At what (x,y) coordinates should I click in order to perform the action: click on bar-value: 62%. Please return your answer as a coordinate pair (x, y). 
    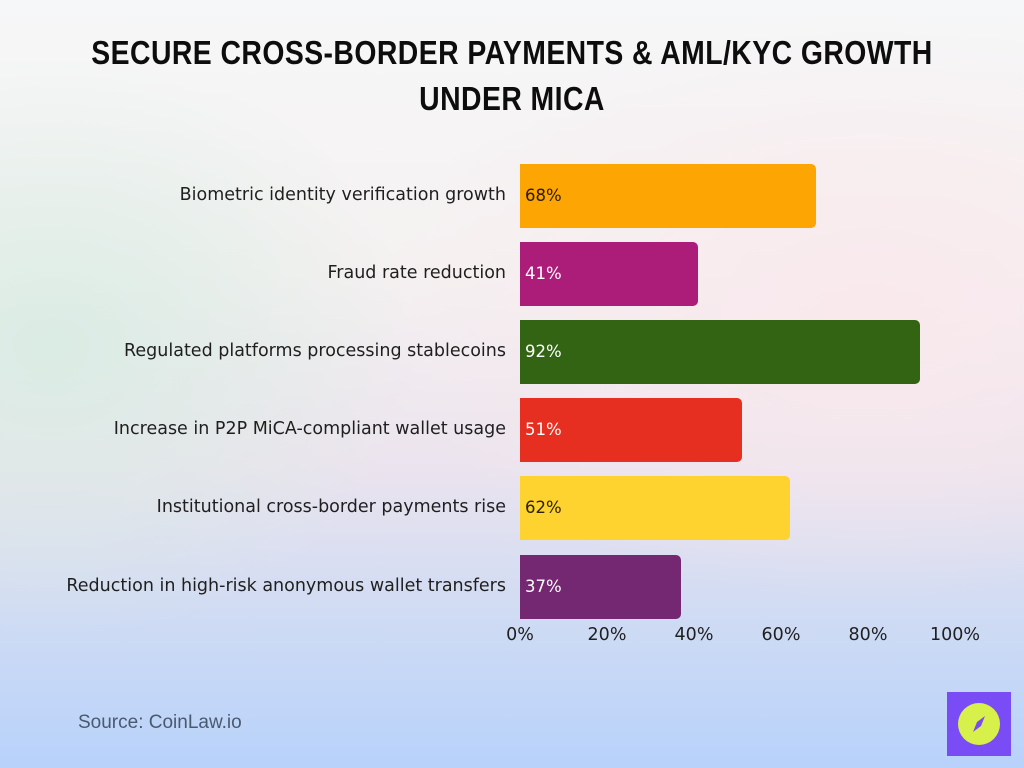
    Looking at the image, I should click on (543, 507).